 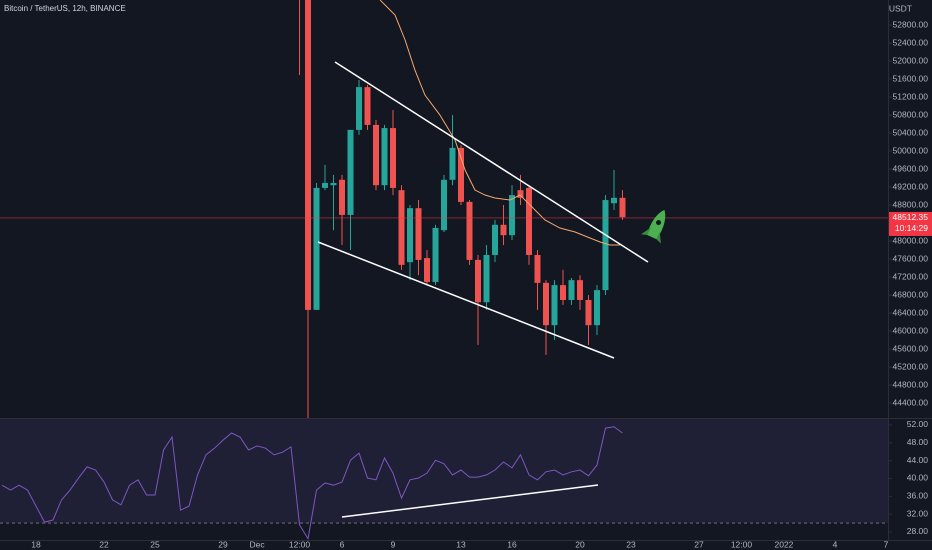 I want to click on y-tick-label: 47600.00, so click(x=911, y=258).